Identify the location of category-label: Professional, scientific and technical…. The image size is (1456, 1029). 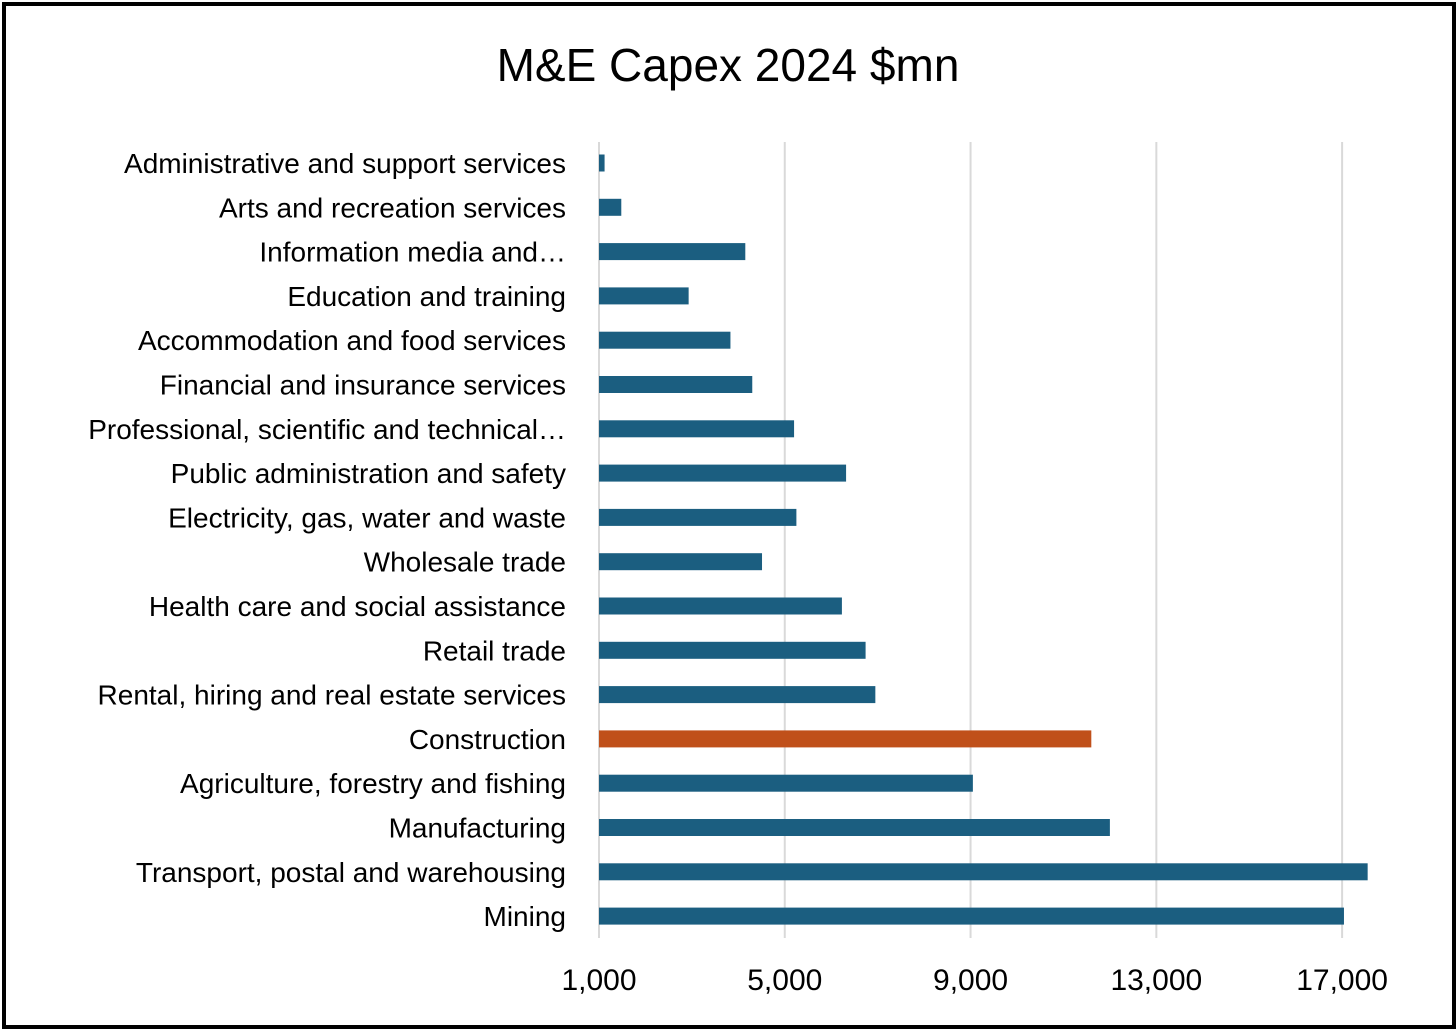
(327, 429).